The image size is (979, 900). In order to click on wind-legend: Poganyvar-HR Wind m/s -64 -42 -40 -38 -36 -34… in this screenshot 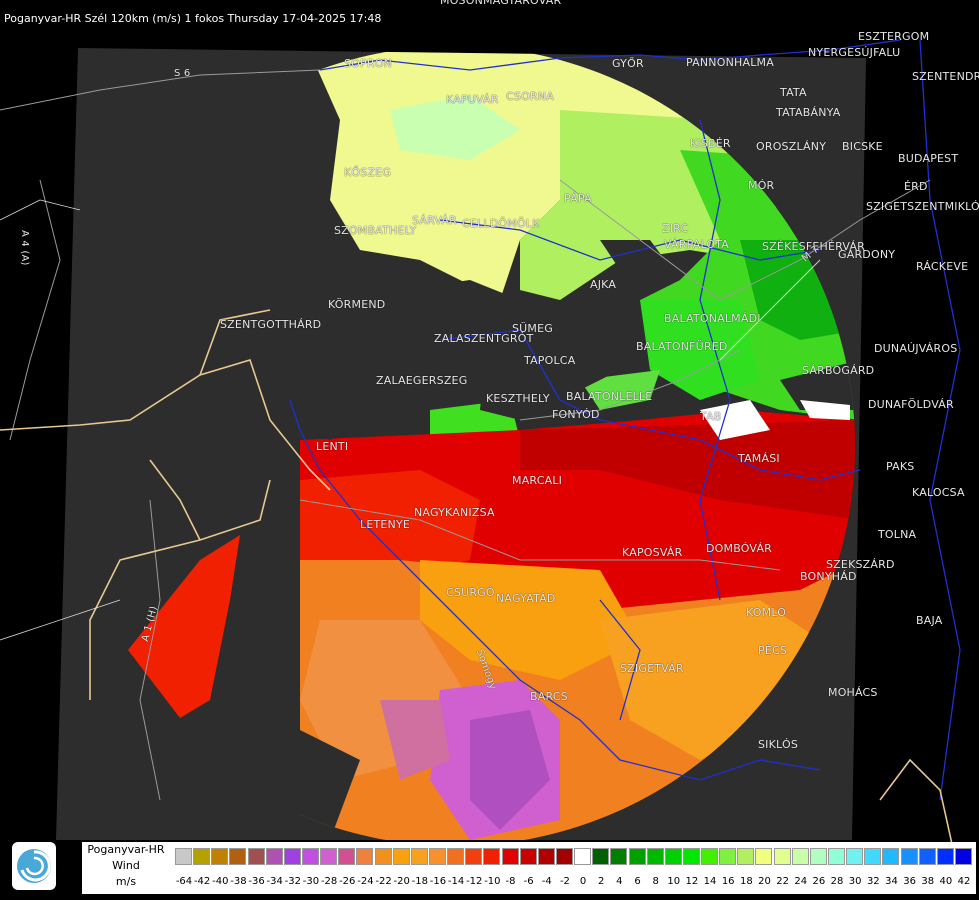, I will do `click(529, 868)`.